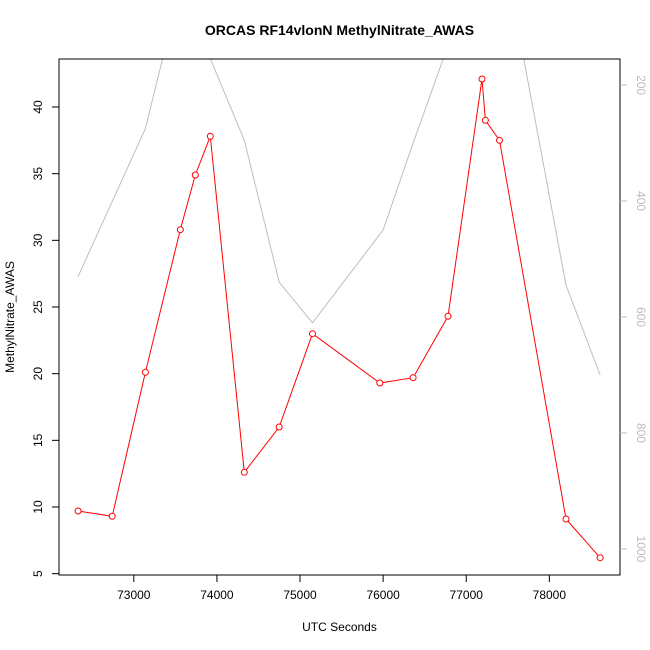  Describe the element at coordinates (38, 307) in the screenshot. I see `y-tick-label: 25` at that location.